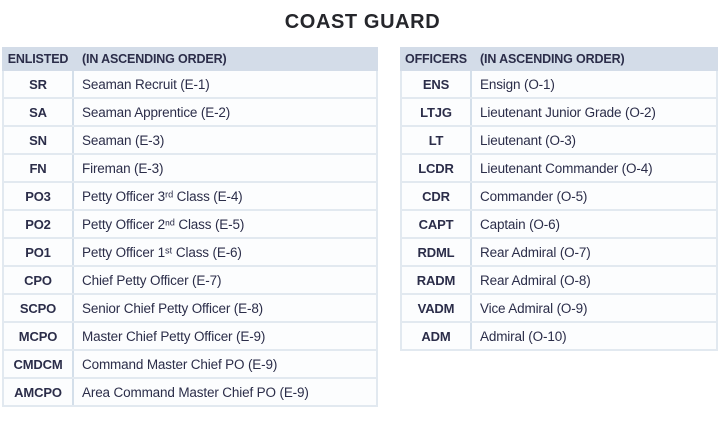  Describe the element at coordinates (523, 336) in the screenshot. I see `rank-desc: Admiral (O-10)` at that location.